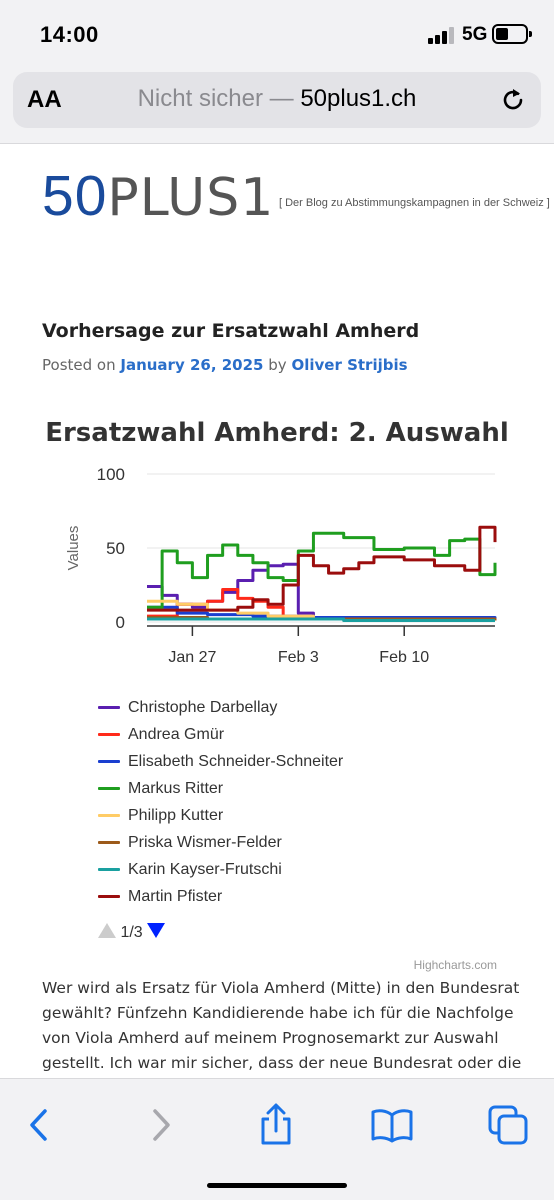  I want to click on legend-label: Martin Pfister, so click(175, 896).